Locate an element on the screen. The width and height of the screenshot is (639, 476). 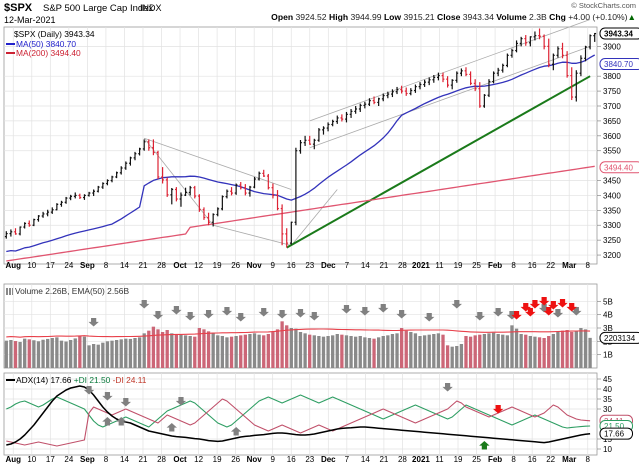
x-axis-label: Feb is located at coordinates (495, 459).